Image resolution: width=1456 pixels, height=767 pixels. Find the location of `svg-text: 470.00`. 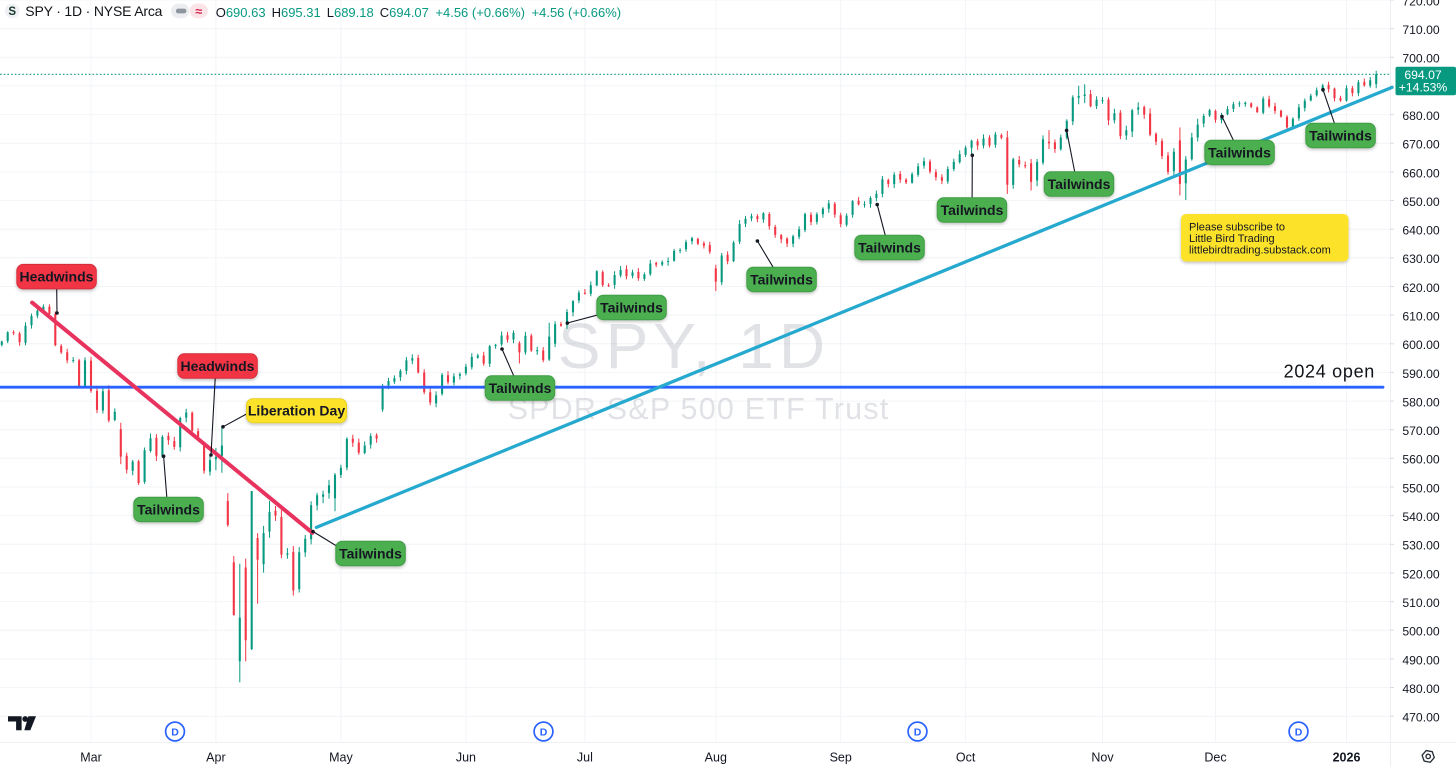

svg-text: 470.00 is located at coordinates (1420, 718).